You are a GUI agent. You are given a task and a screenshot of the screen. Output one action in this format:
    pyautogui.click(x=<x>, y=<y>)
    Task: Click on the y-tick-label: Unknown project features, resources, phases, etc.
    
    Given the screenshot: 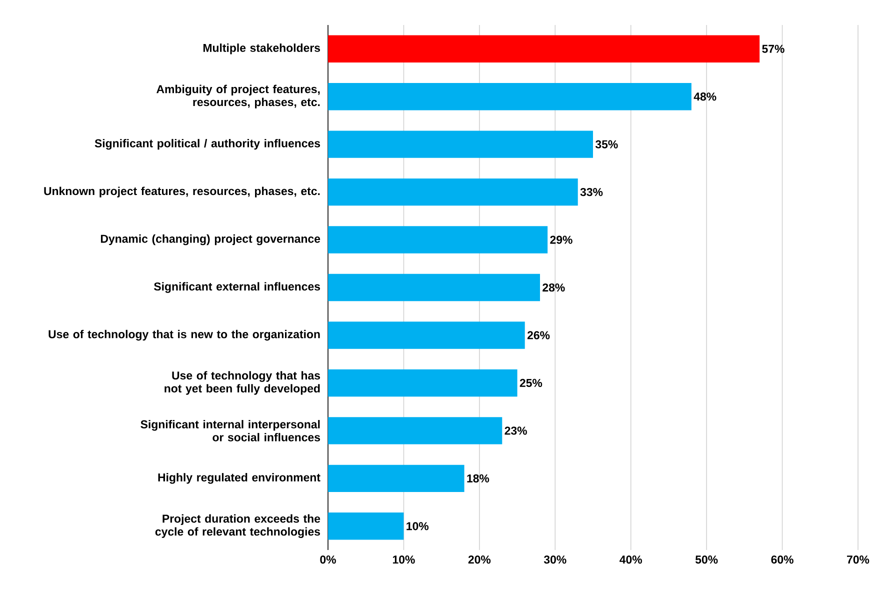 What is the action you would take?
    pyautogui.click(x=182, y=192)
    